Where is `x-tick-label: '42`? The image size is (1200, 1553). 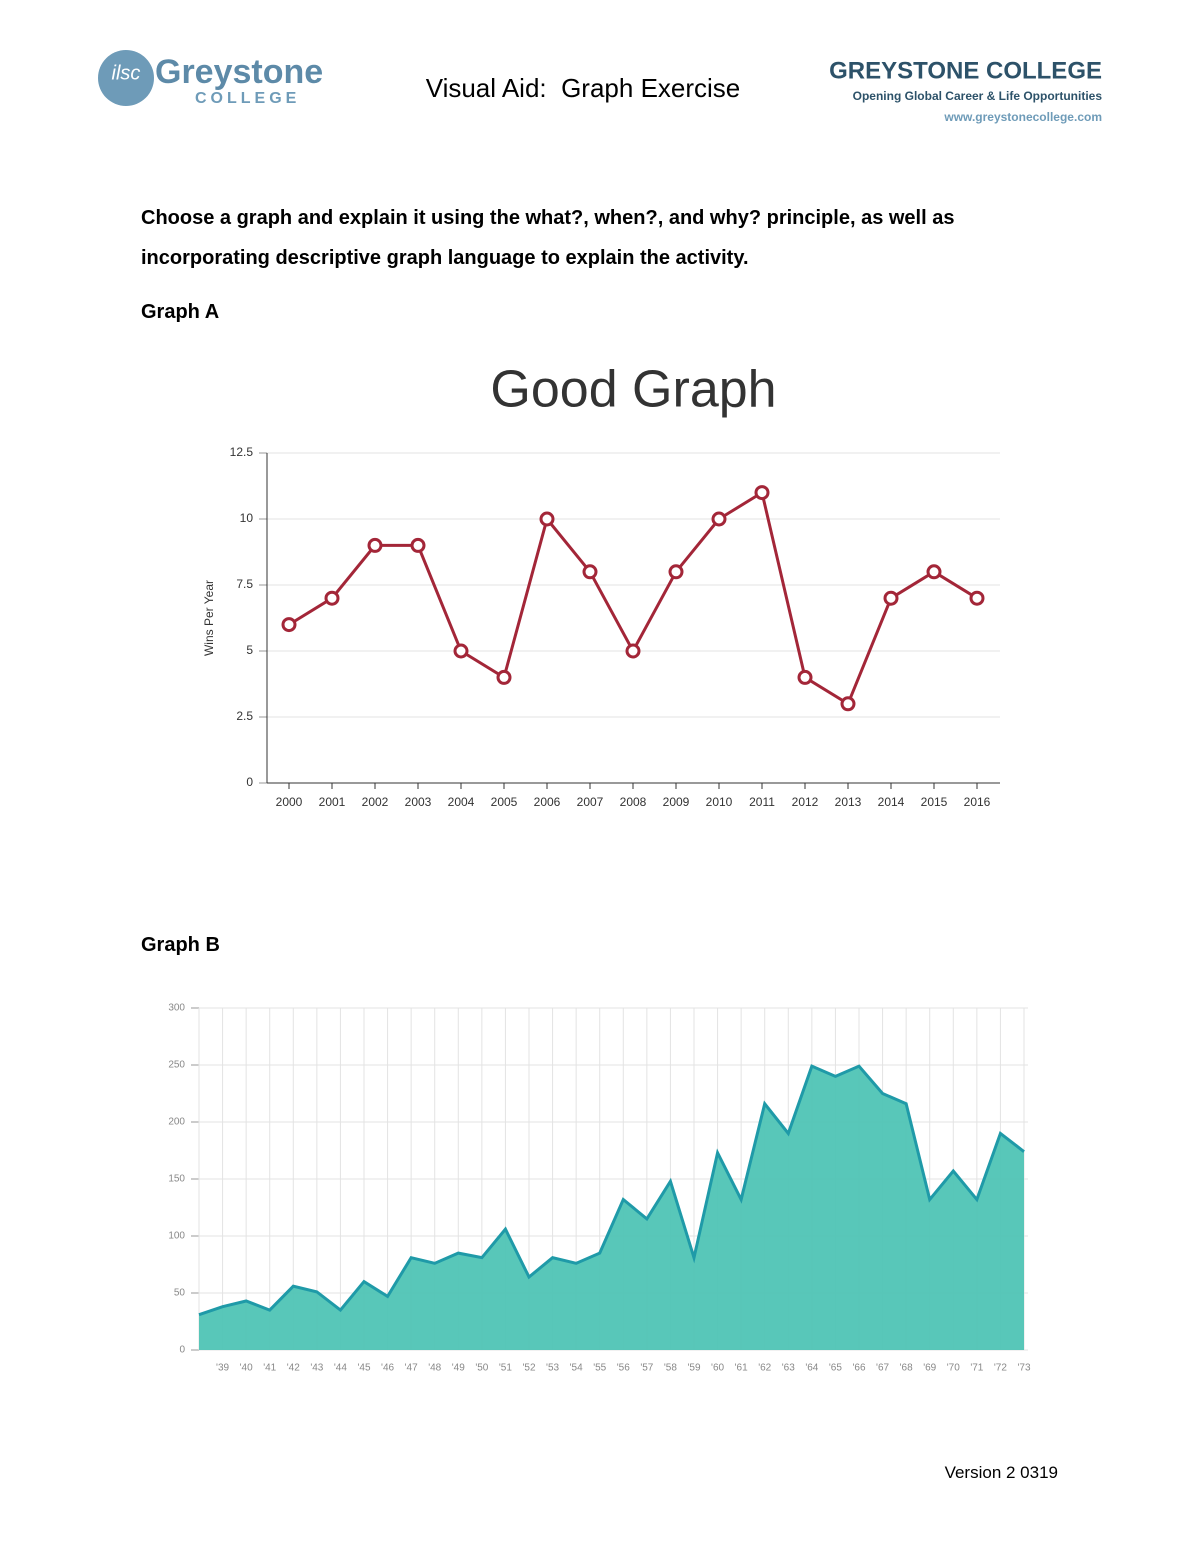
x-tick-label: '42 is located at coordinates (293, 1368).